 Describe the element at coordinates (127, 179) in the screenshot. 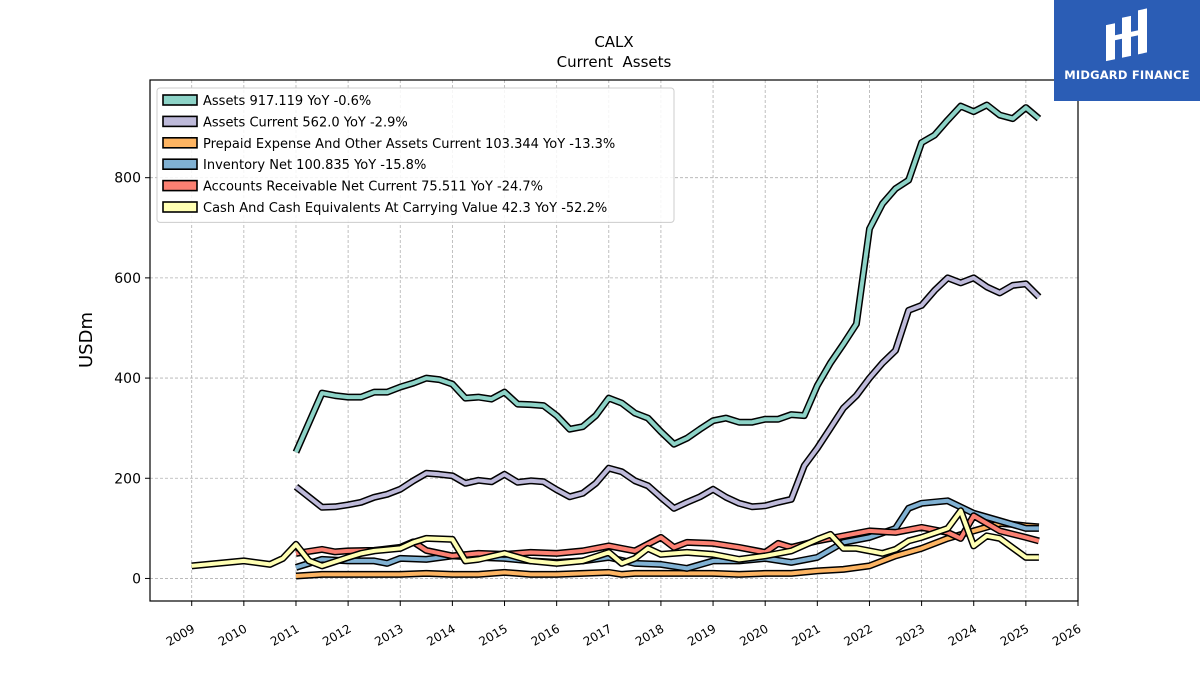

I see `y-tick-label: 800` at that location.